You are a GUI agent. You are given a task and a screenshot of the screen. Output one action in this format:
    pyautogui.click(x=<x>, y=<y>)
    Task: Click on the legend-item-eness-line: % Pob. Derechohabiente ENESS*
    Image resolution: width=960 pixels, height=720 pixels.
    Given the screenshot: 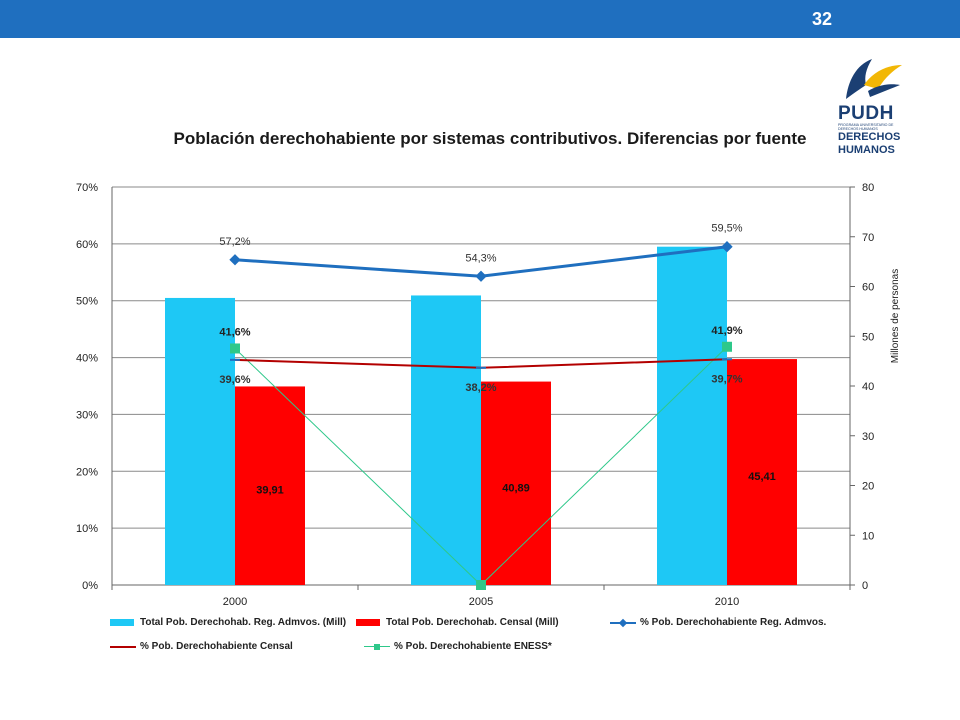 What is the action you would take?
    pyautogui.click(x=458, y=646)
    